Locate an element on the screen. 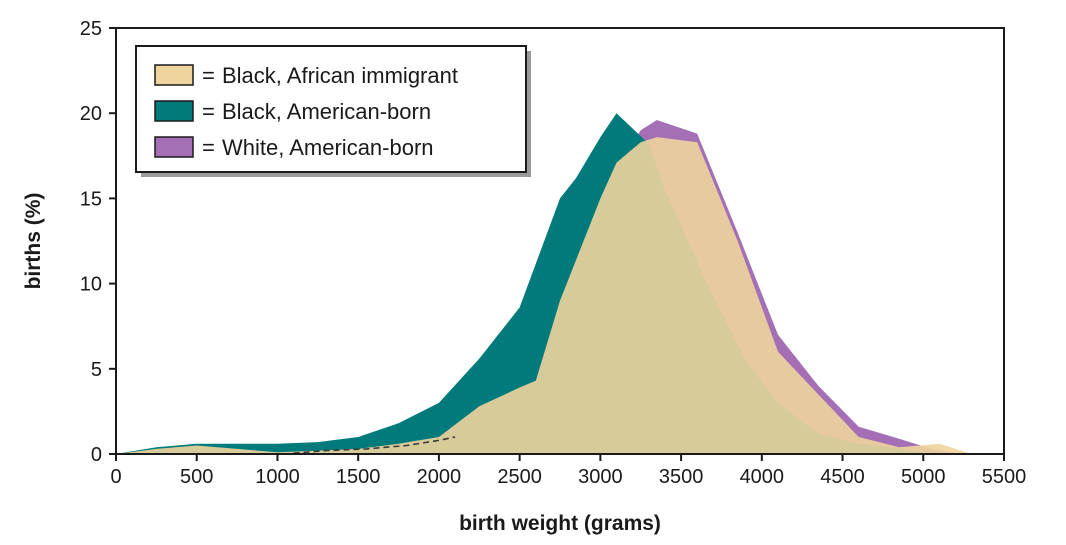  y-tick-label: 20 is located at coordinates (91, 114).